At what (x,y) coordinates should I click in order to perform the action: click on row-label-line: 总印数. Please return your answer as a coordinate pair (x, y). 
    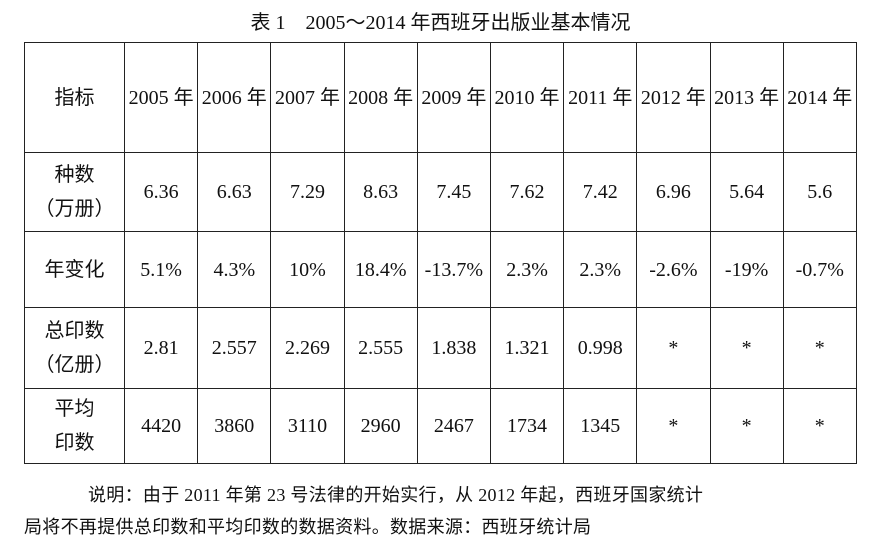
    Looking at the image, I should click on (74, 331).